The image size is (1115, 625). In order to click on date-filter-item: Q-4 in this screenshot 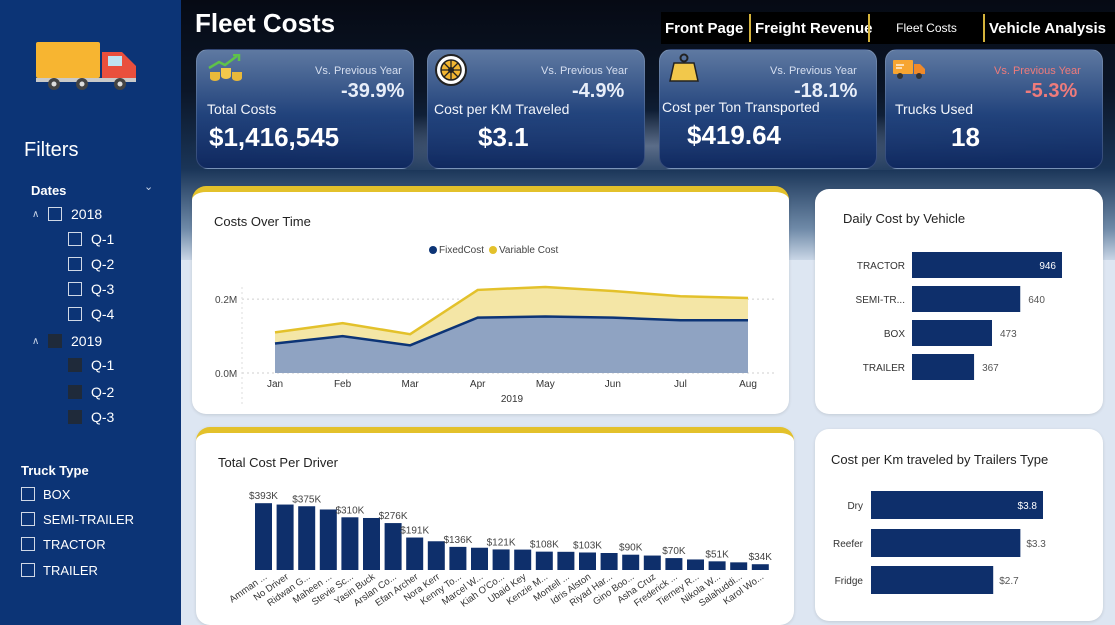, I will do `click(91, 314)`.